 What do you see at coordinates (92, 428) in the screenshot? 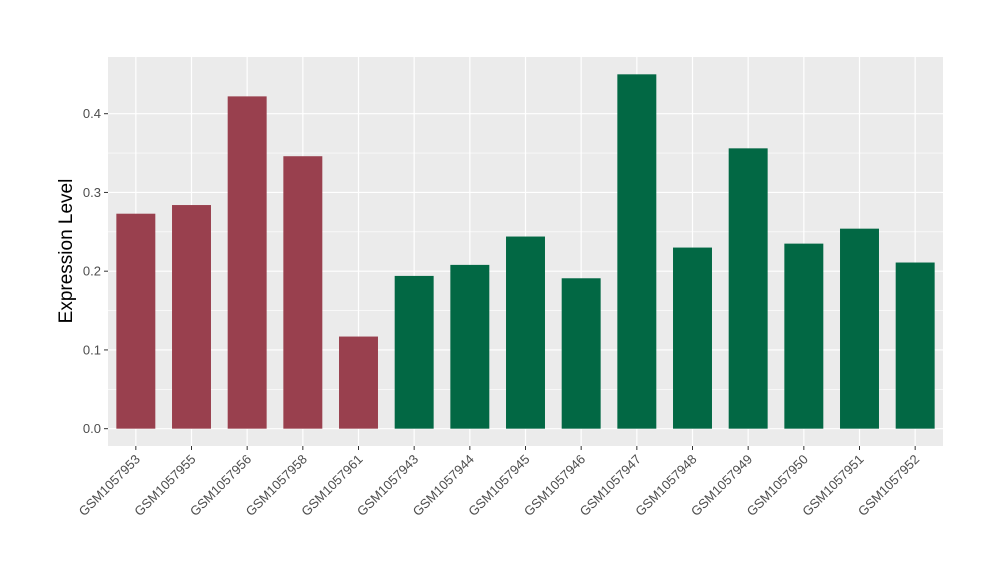
I see `y-tick-label: 0.0` at bounding box center [92, 428].